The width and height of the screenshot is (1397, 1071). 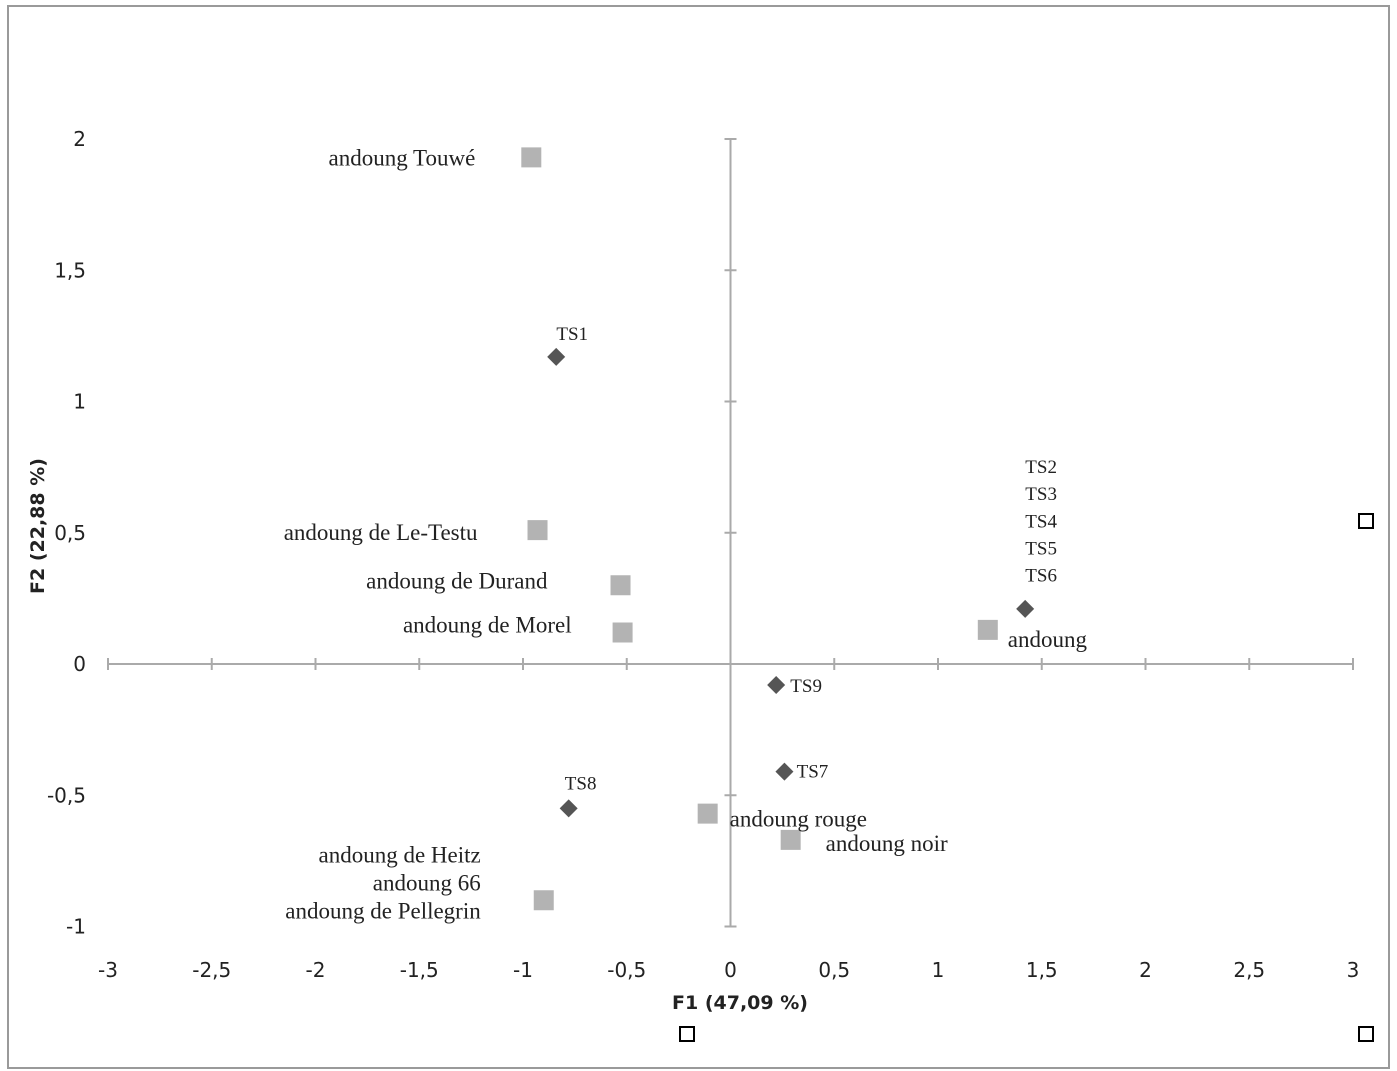 What do you see at coordinates (70, 533) in the screenshot?
I see `y-tick-label: 0,5` at bounding box center [70, 533].